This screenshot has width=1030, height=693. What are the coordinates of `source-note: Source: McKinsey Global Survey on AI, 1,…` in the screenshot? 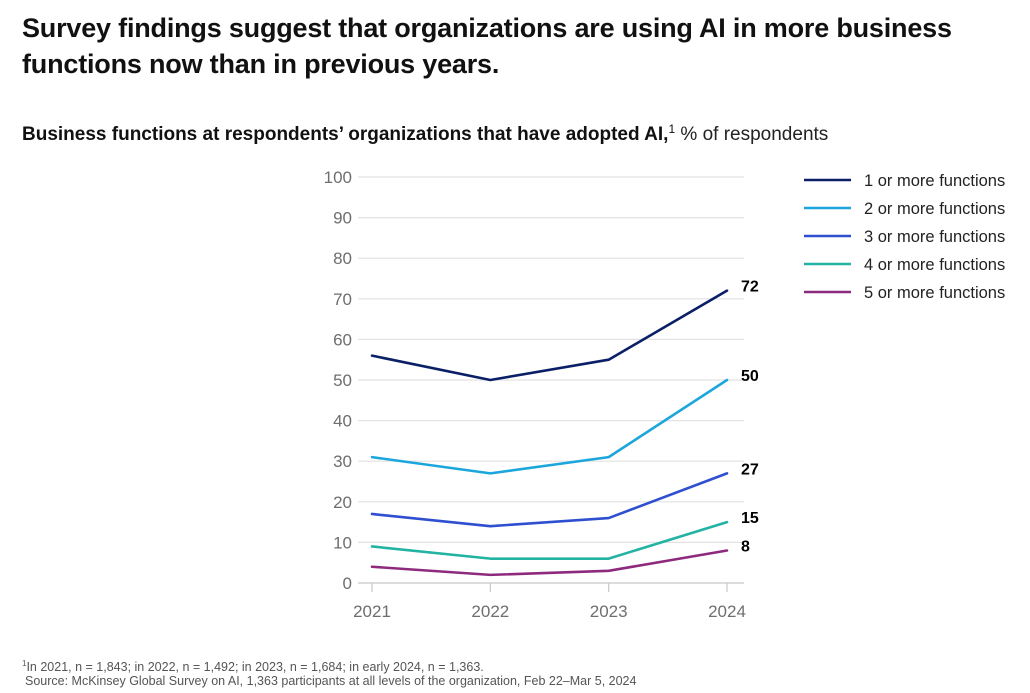 It's located at (331, 681).